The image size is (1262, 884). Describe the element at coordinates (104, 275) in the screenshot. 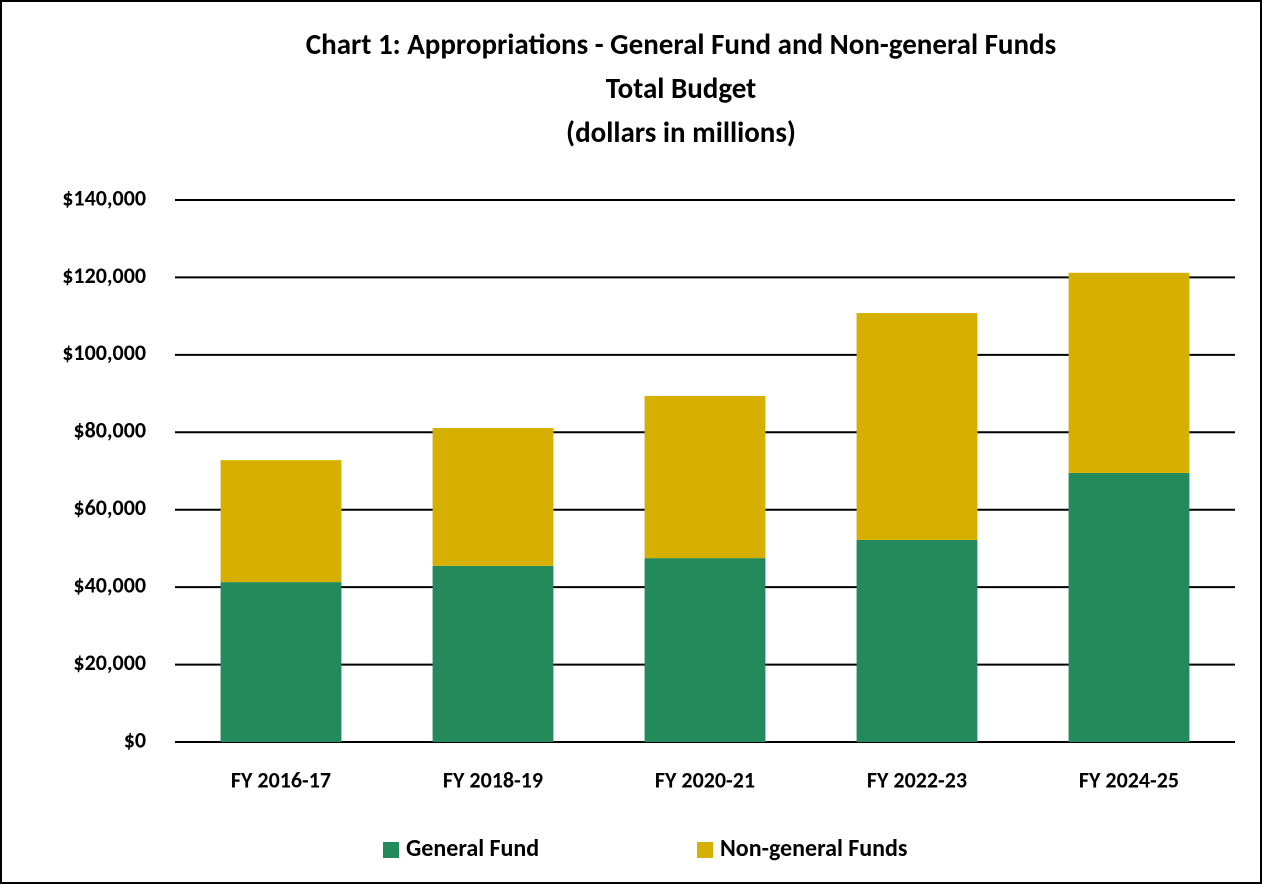

I see `y-tick-label: $120,000` at that location.